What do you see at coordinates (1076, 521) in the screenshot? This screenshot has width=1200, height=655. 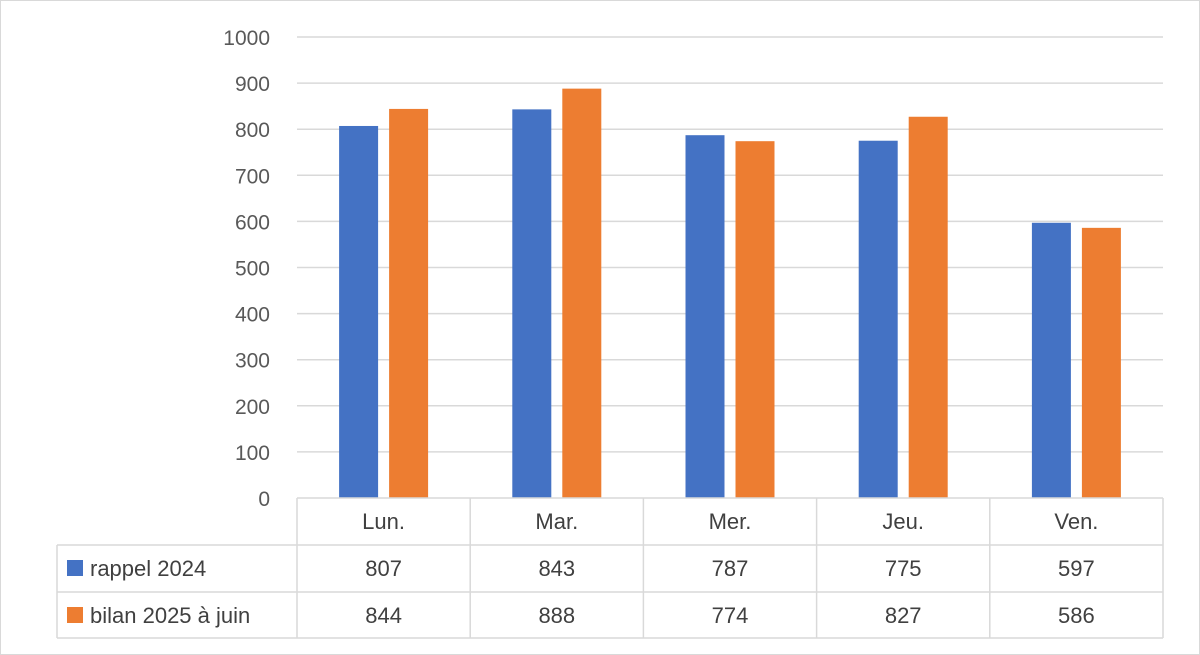 I see `x-category-label: Ven.` at bounding box center [1076, 521].